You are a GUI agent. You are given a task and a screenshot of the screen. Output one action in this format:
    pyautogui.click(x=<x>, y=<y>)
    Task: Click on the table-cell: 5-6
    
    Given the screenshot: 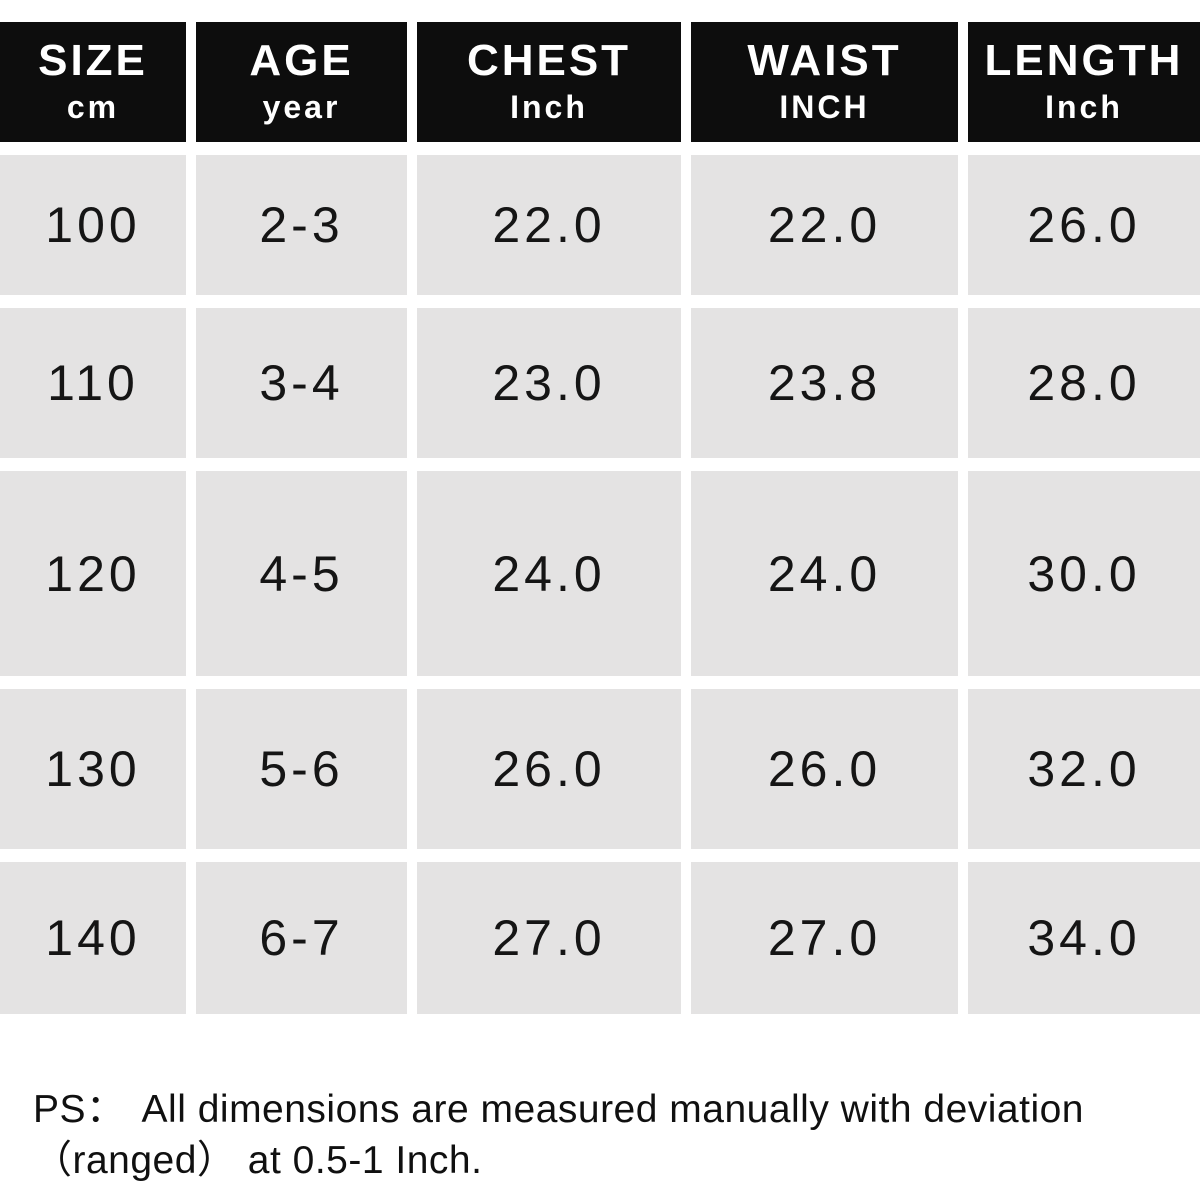 What is the action you would take?
    pyautogui.click(x=301, y=769)
    